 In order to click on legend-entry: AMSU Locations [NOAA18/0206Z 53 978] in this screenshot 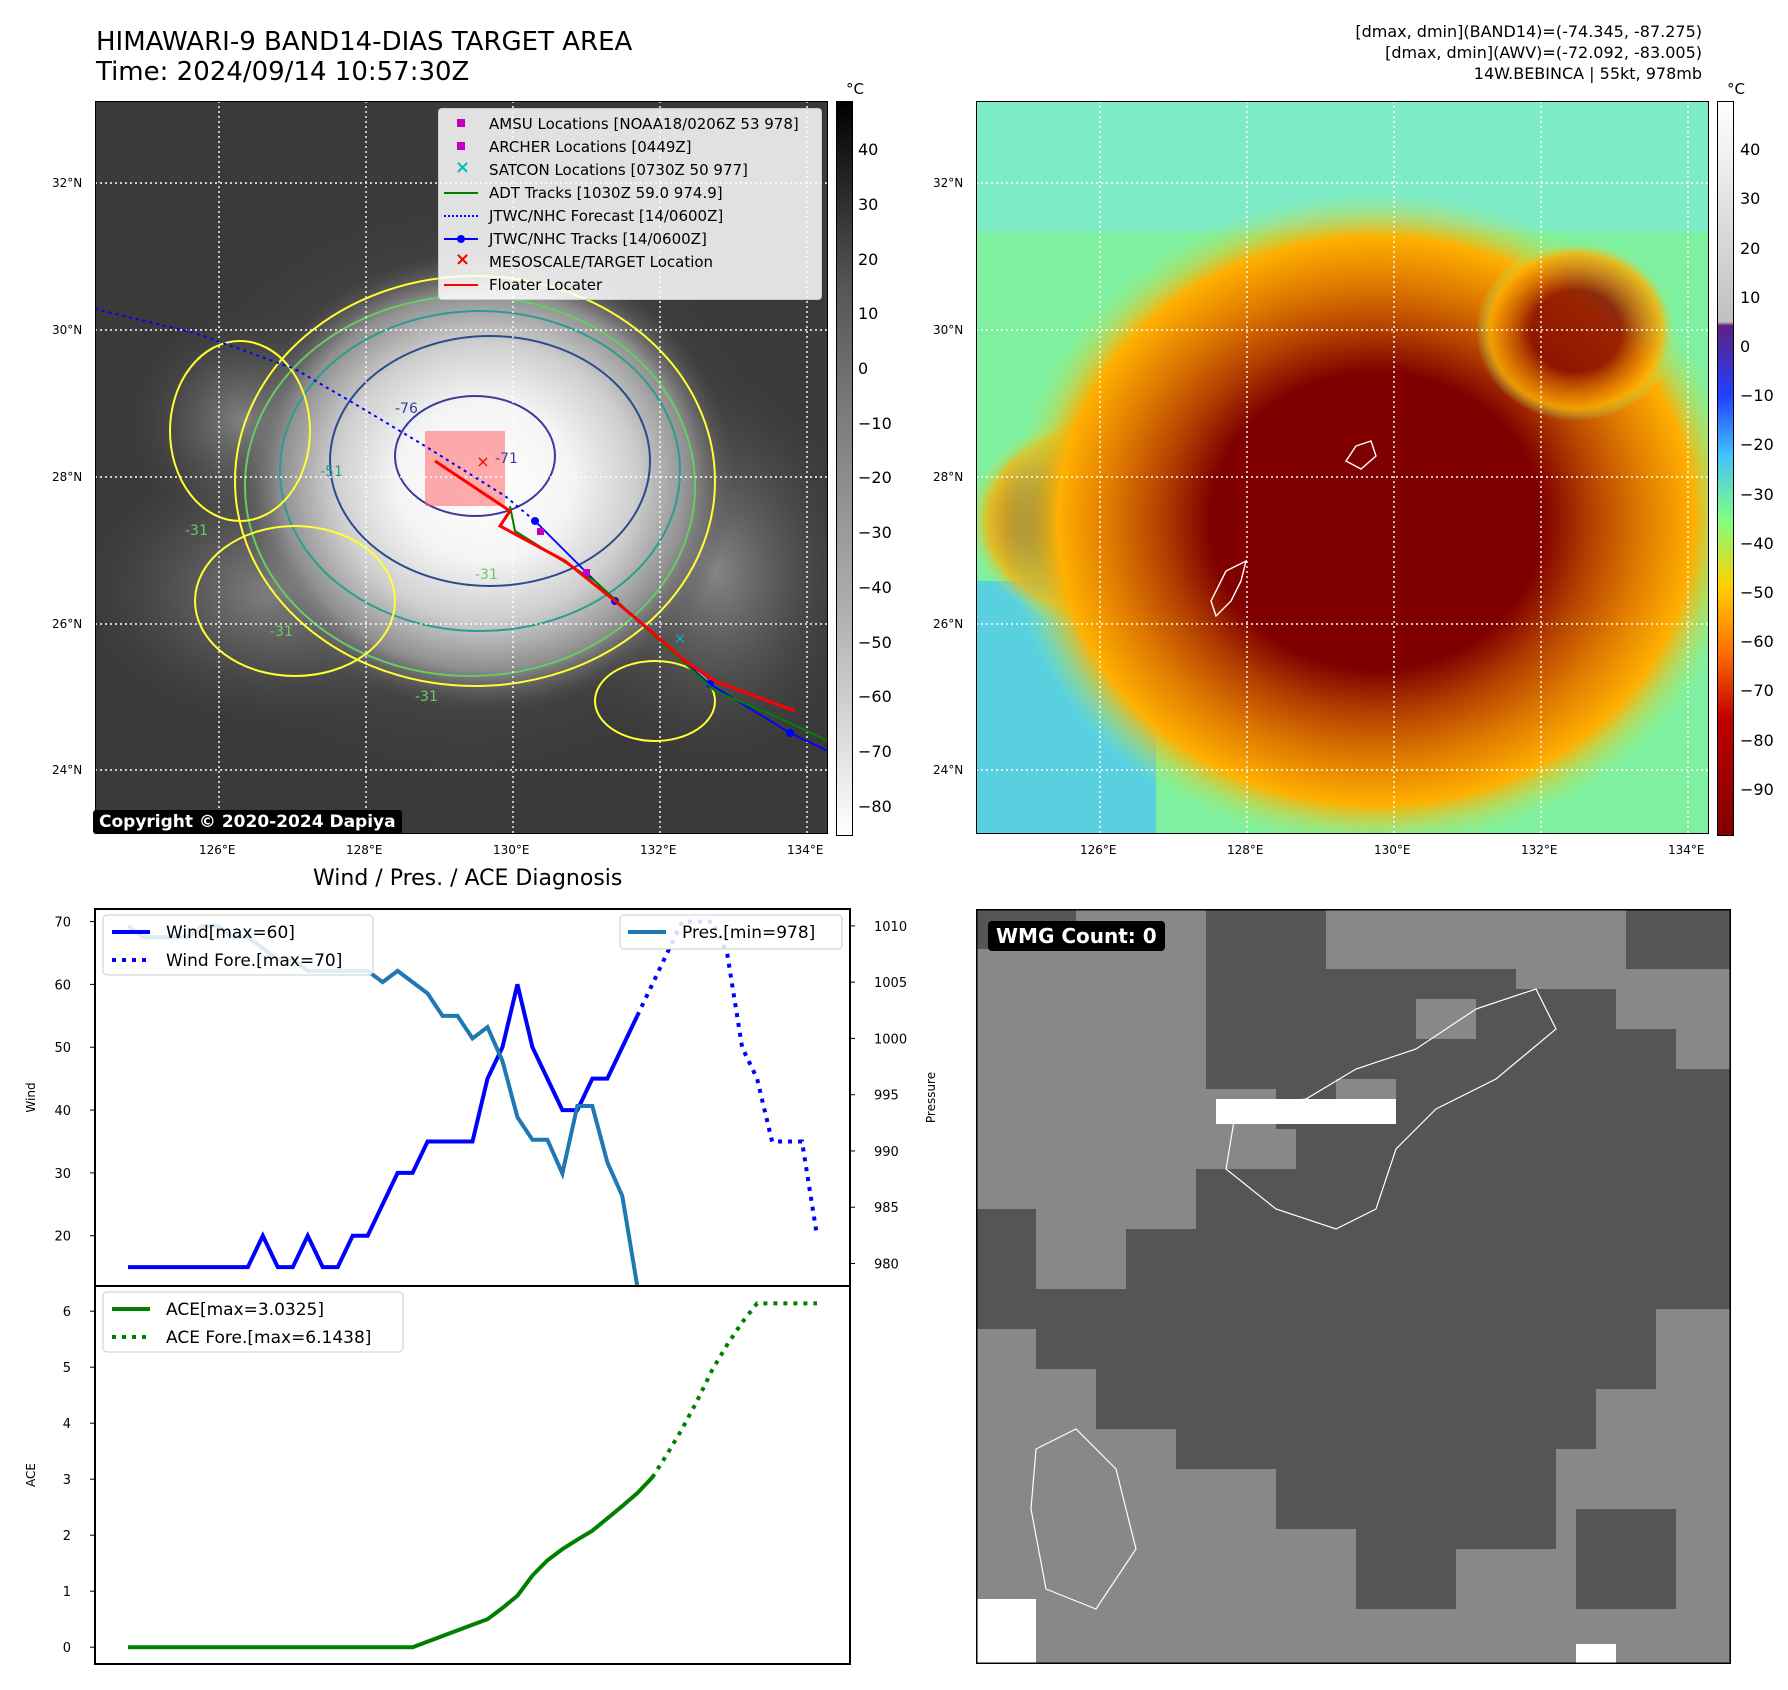, I will do `click(629, 124)`.